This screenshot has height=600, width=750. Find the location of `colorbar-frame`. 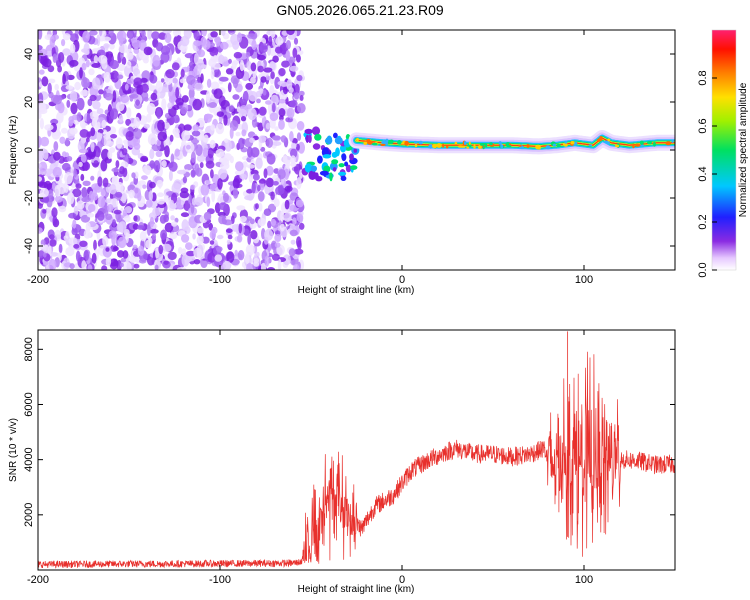

colorbar-frame is located at coordinates (724, 150).